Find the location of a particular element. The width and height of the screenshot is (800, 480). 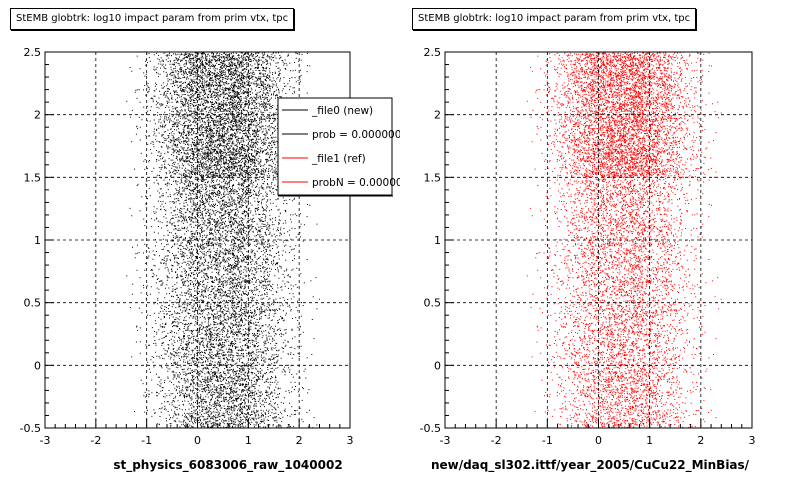

right-y-tick-label-2: 0.5 is located at coordinates (433, 303).